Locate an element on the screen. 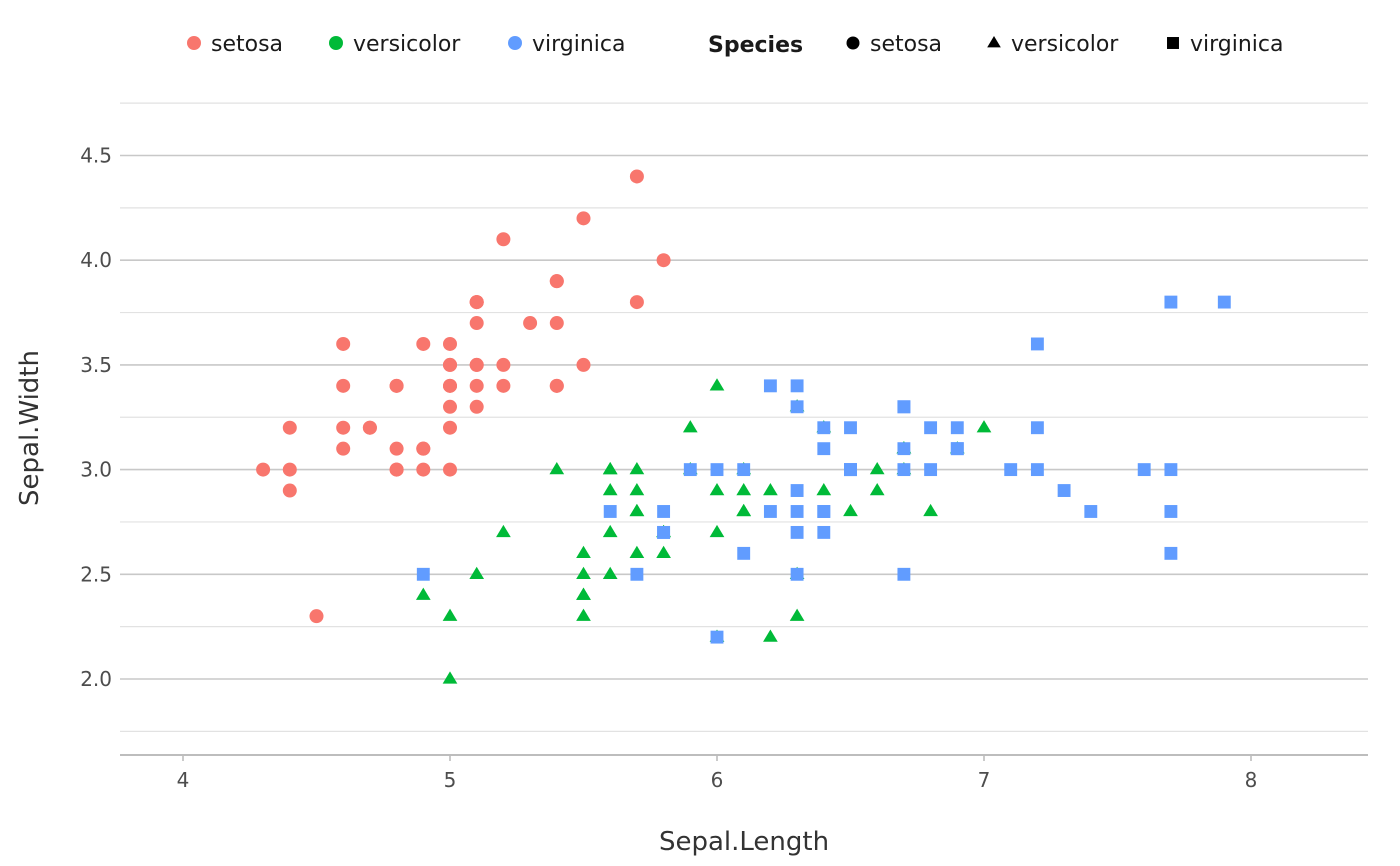  legend-shape-label: virginica is located at coordinates (1237, 44).